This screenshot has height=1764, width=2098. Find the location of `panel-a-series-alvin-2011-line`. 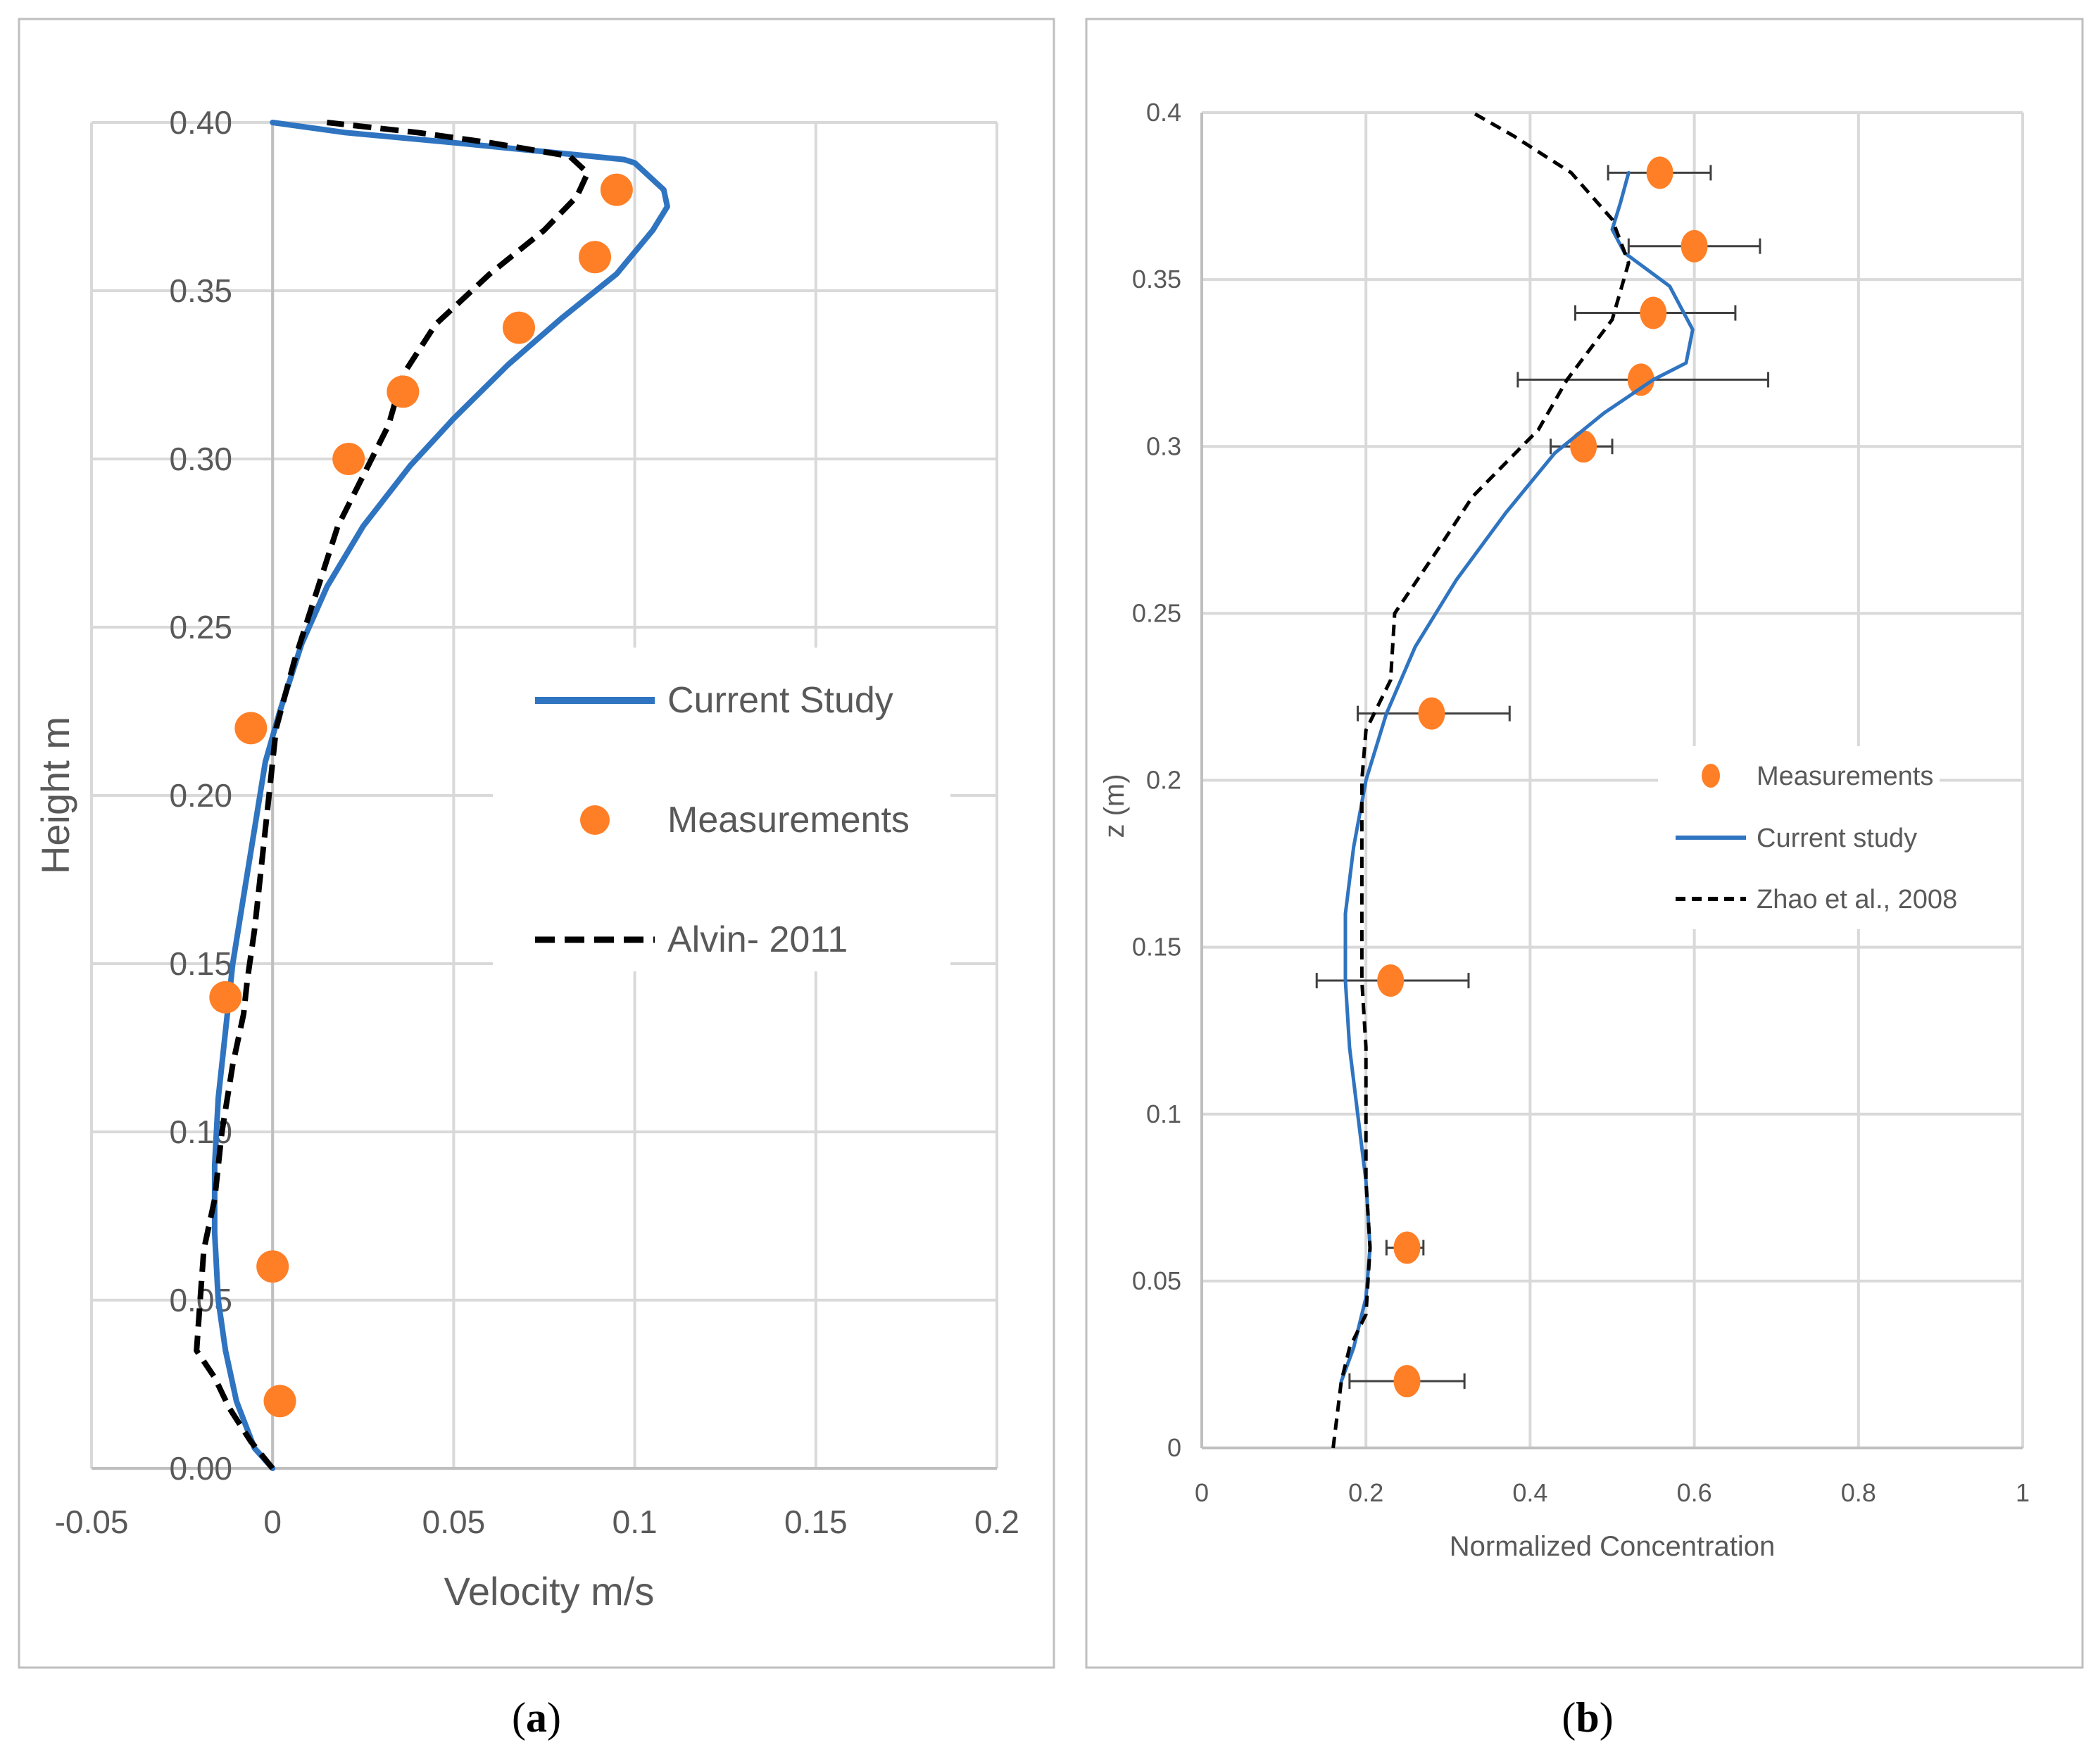

panel-a-series-alvin-2011-line is located at coordinates (392, 795).